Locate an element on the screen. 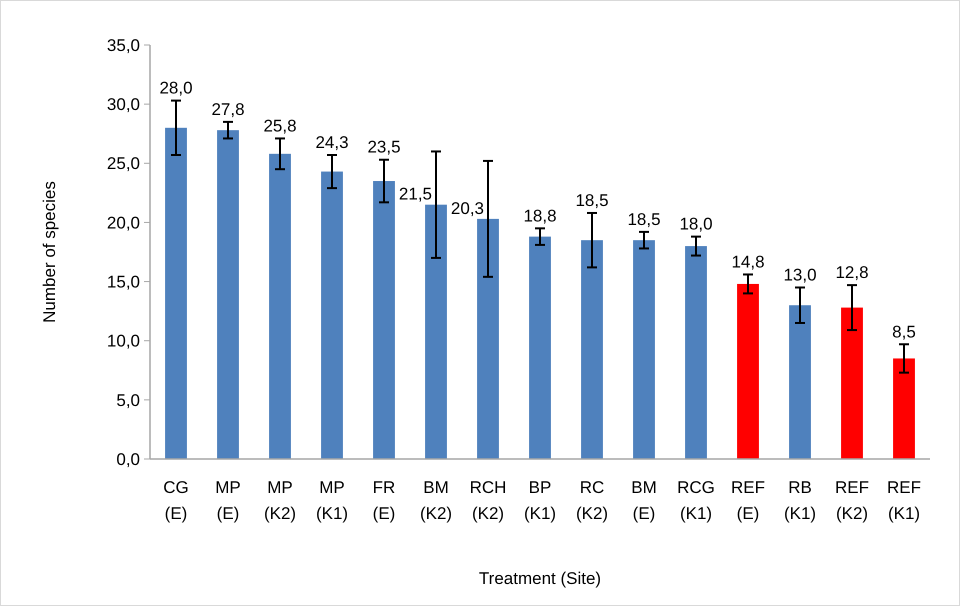 Image resolution: width=960 pixels, height=606 pixels. y-tick-label: 35,0 is located at coordinates (123, 45).